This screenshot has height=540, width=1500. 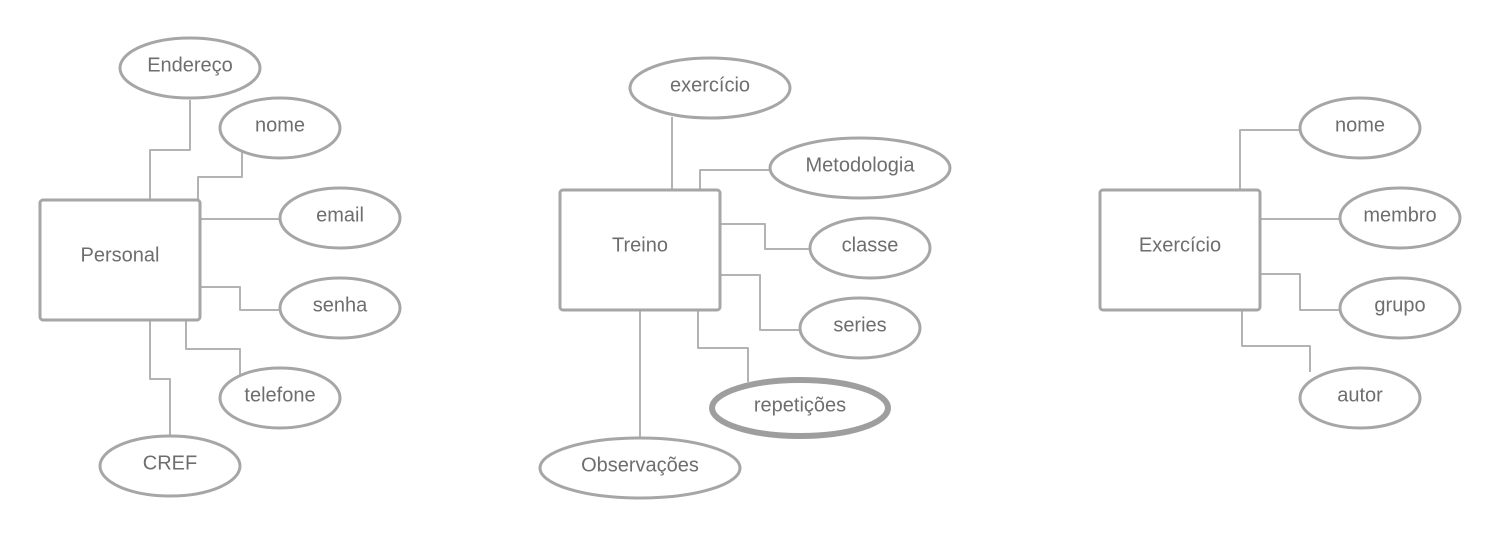 I want to click on personal-connectors, so click(x=214, y=269).